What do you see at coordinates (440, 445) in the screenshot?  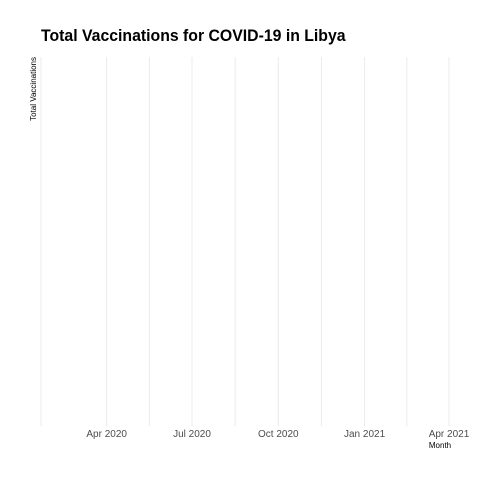 I see `x-axis-title: Month` at bounding box center [440, 445].